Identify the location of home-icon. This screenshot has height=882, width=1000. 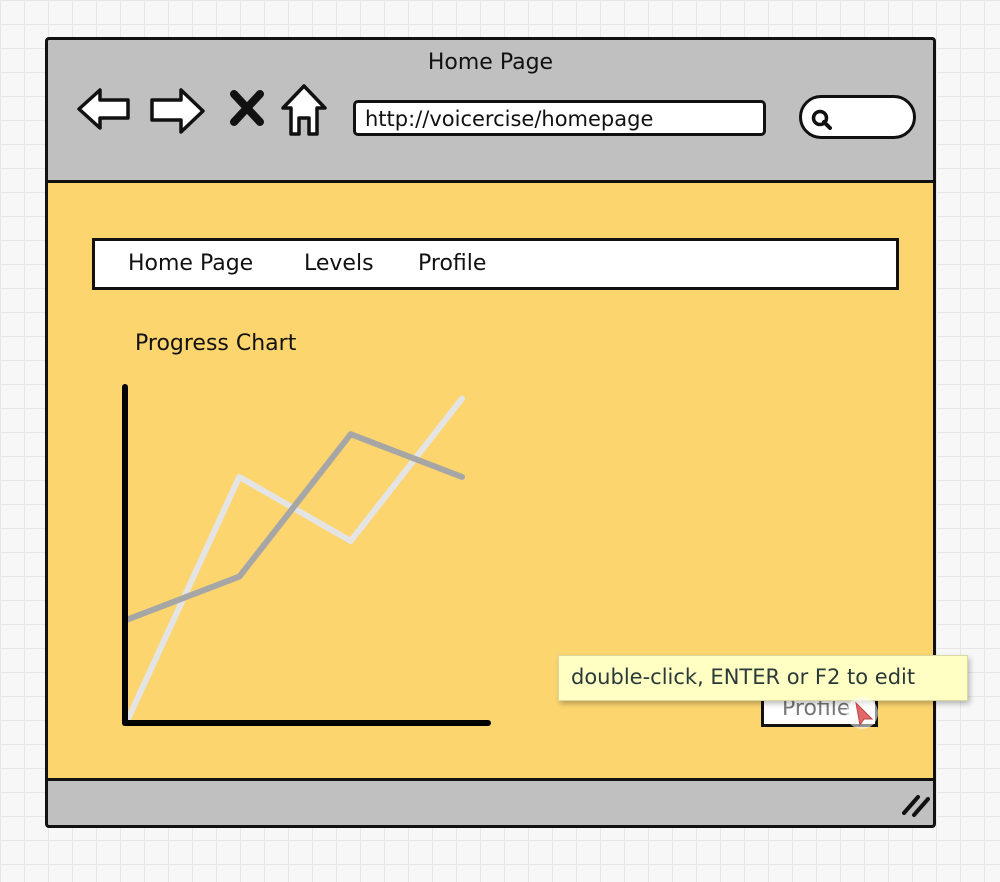
(304, 112).